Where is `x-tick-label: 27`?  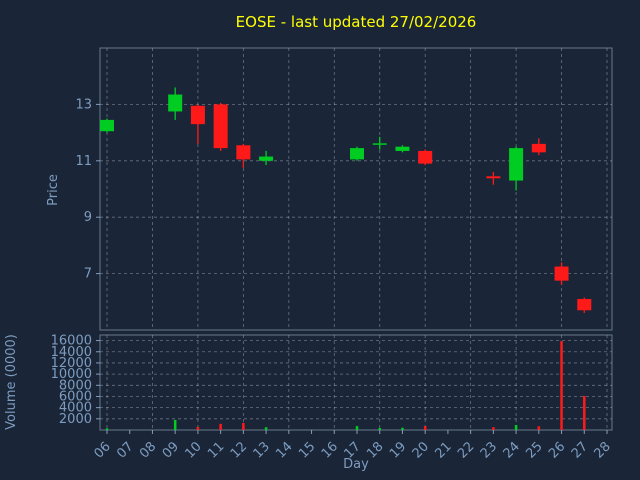
x-tick-label: 27 is located at coordinates (580, 450).